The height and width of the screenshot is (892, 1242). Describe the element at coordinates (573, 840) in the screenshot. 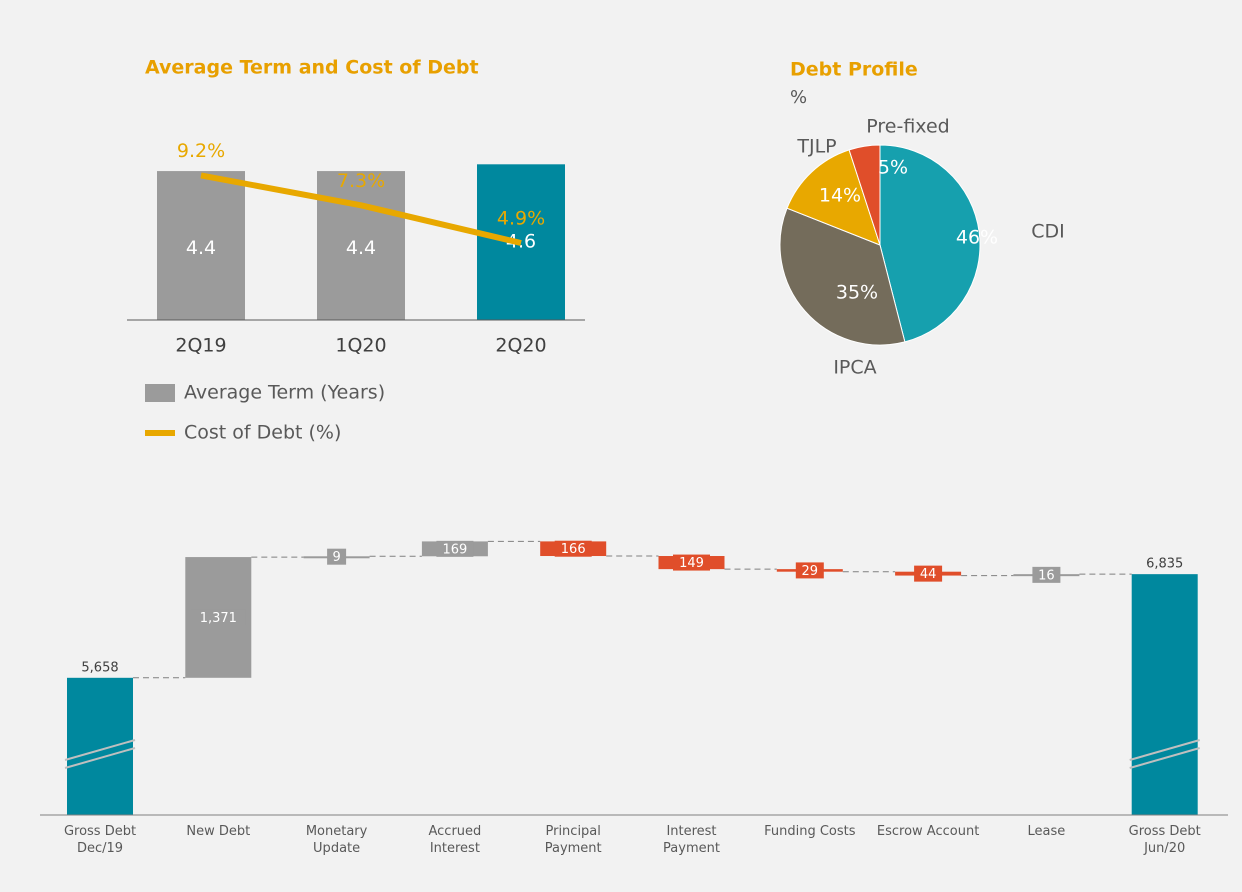

I see `x-tick-label: Principal Payment` at that location.